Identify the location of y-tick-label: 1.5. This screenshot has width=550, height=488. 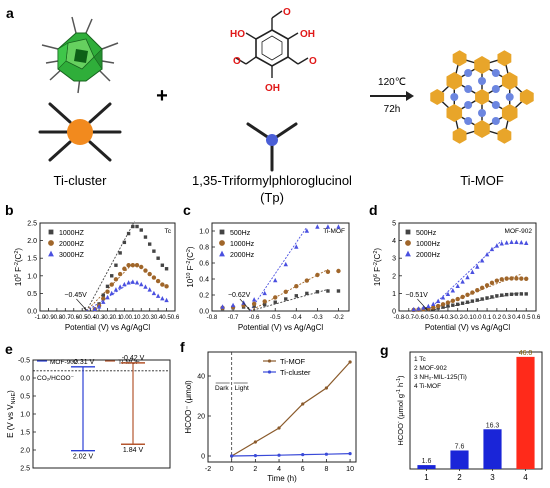
(25, 433).